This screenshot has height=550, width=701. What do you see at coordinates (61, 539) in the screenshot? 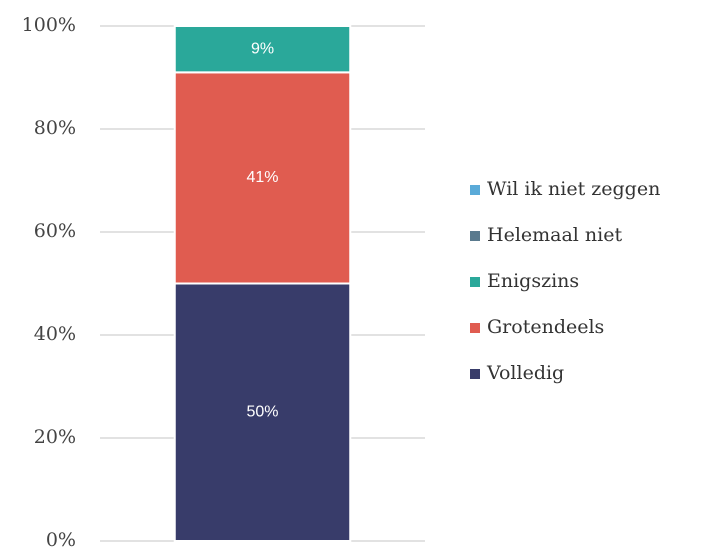
I see `y-tick-label: 0%` at bounding box center [61, 539].